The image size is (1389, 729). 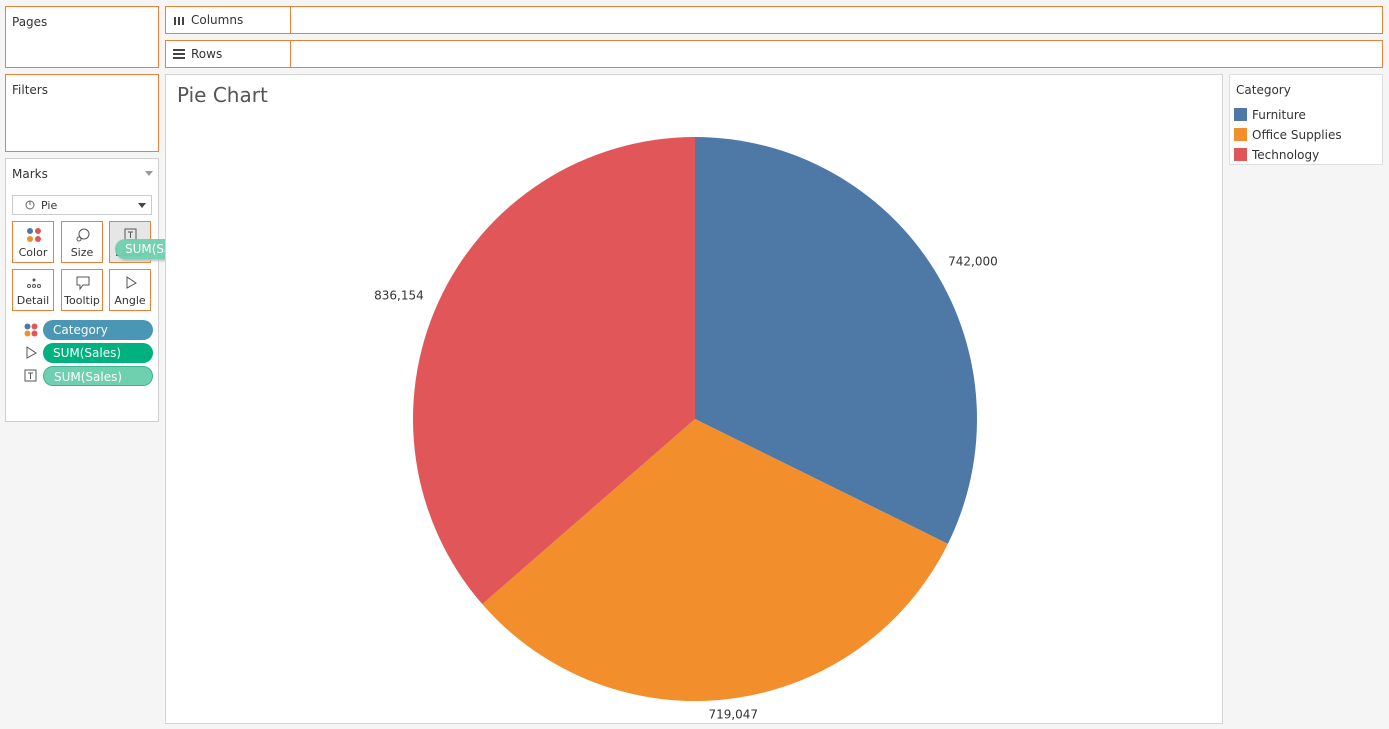 What do you see at coordinates (30, 90) in the screenshot?
I see `filters-label: Filters` at bounding box center [30, 90].